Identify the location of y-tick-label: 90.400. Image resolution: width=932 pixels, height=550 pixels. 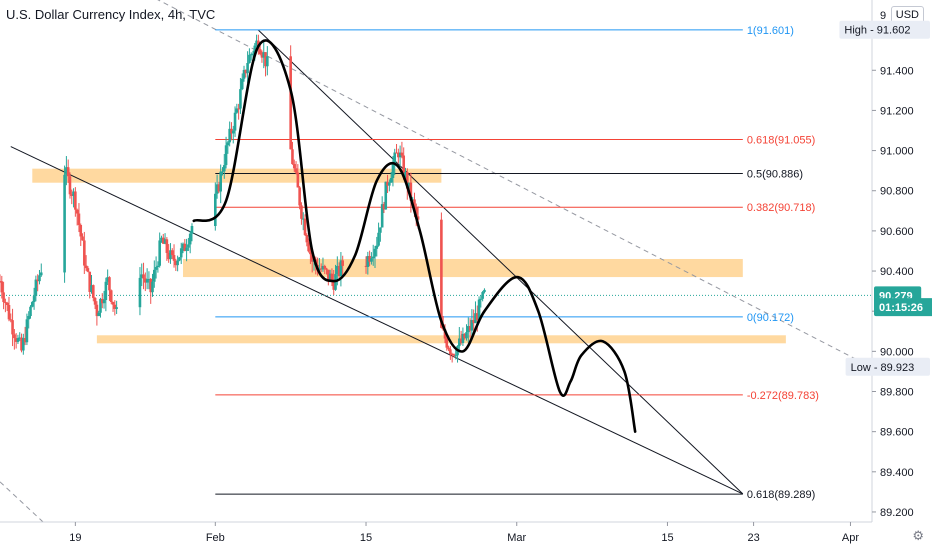
(897, 272).